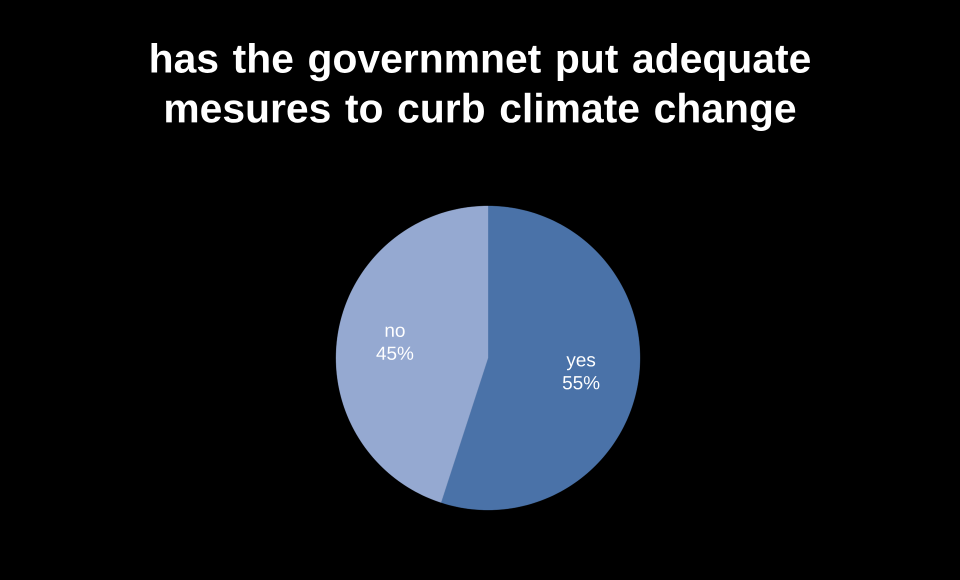  What do you see at coordinates (581, 363) in the screenshot?
I see `slice-label: yes` at bounding box center [581, 363].